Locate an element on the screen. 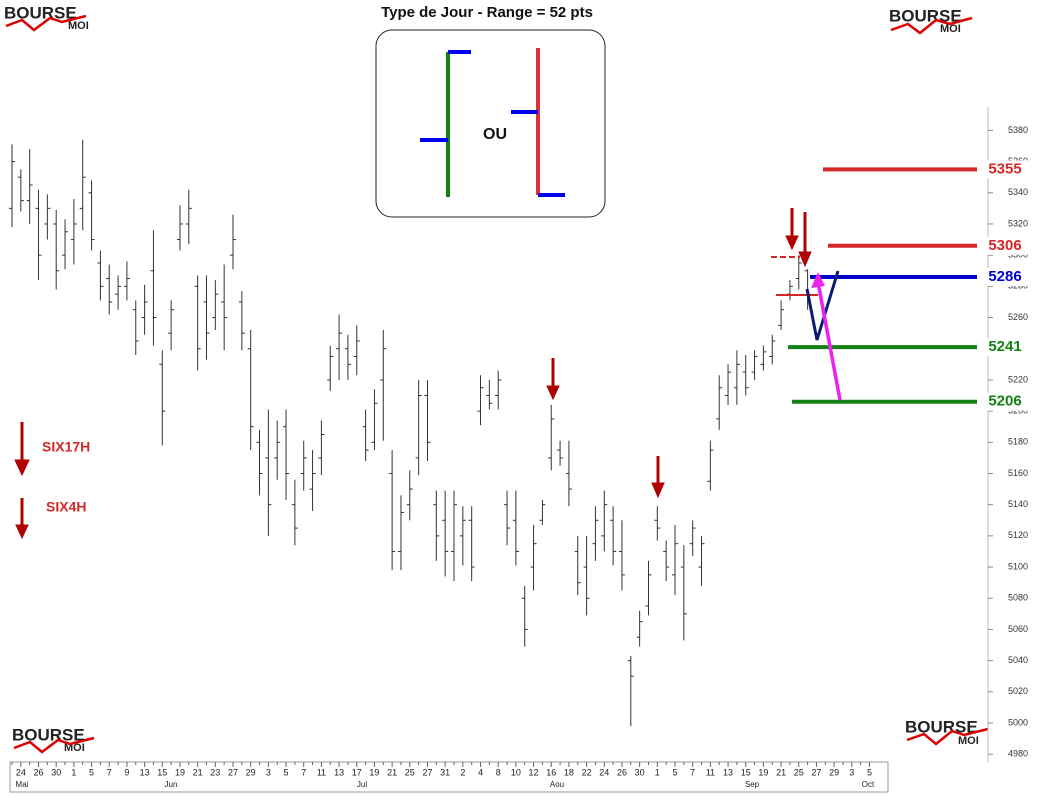 The width and height of the screenshot is (1041, 800). y-tick-label: 5340 is located at coordinates (1018, 192).